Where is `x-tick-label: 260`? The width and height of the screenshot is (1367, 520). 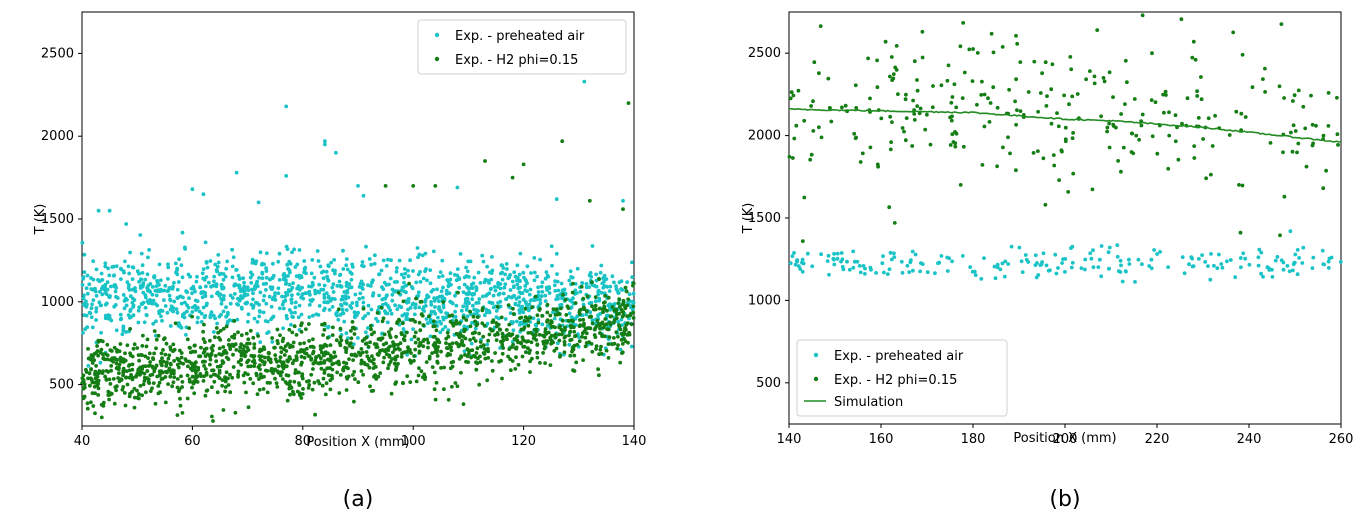 x-tick-label: 260 is located at coordinates (1341, 439).